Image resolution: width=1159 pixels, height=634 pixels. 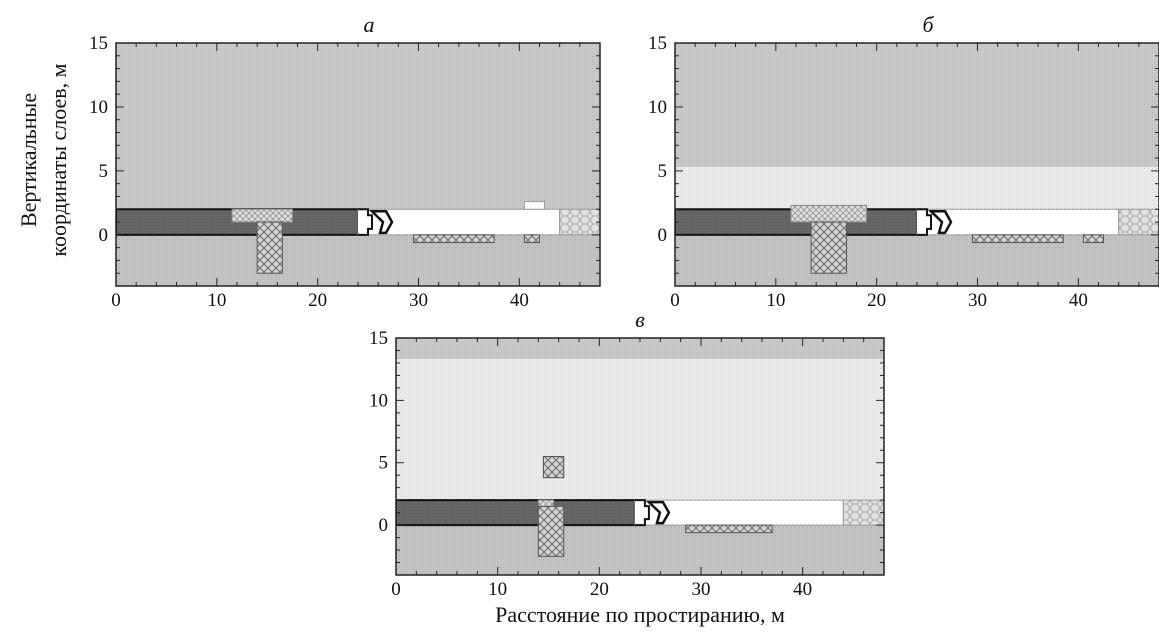 I want to click on panel-v-region-subsided-zone, so click(x=640, y=430).